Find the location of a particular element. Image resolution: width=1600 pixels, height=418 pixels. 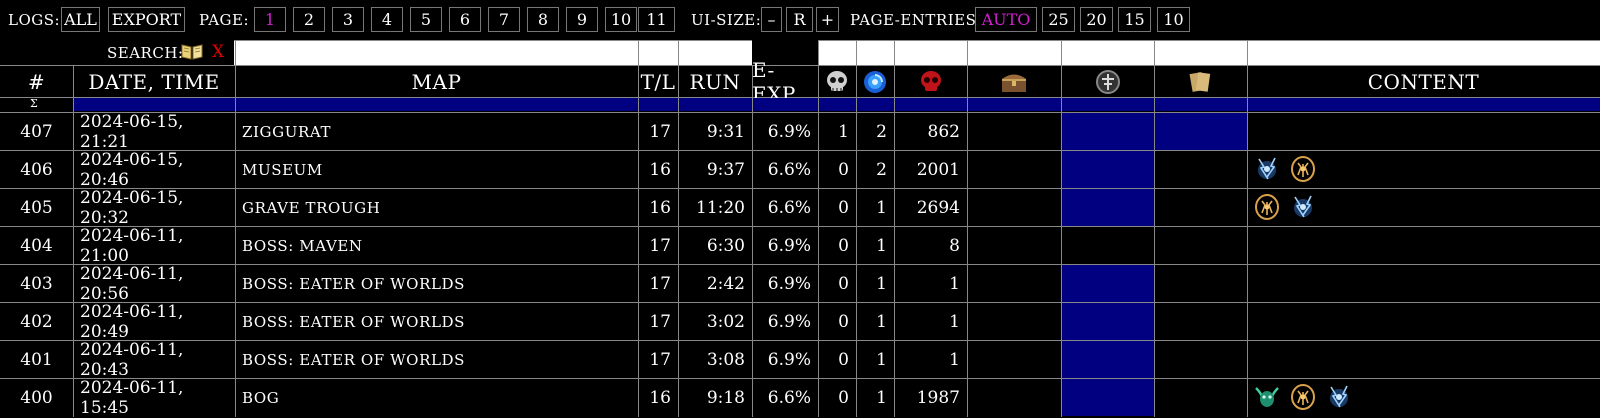

chest-icon is located at coordinates (1014, 81).